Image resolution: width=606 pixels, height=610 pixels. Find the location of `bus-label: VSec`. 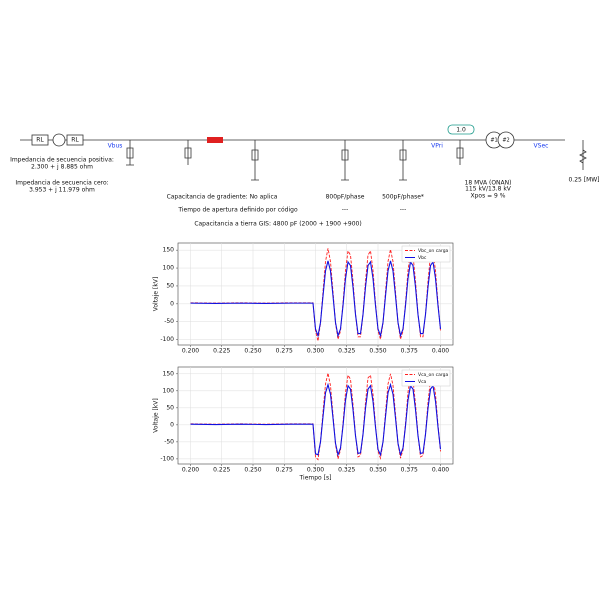

bus-label: VSec is located at coordinates (541, 146).